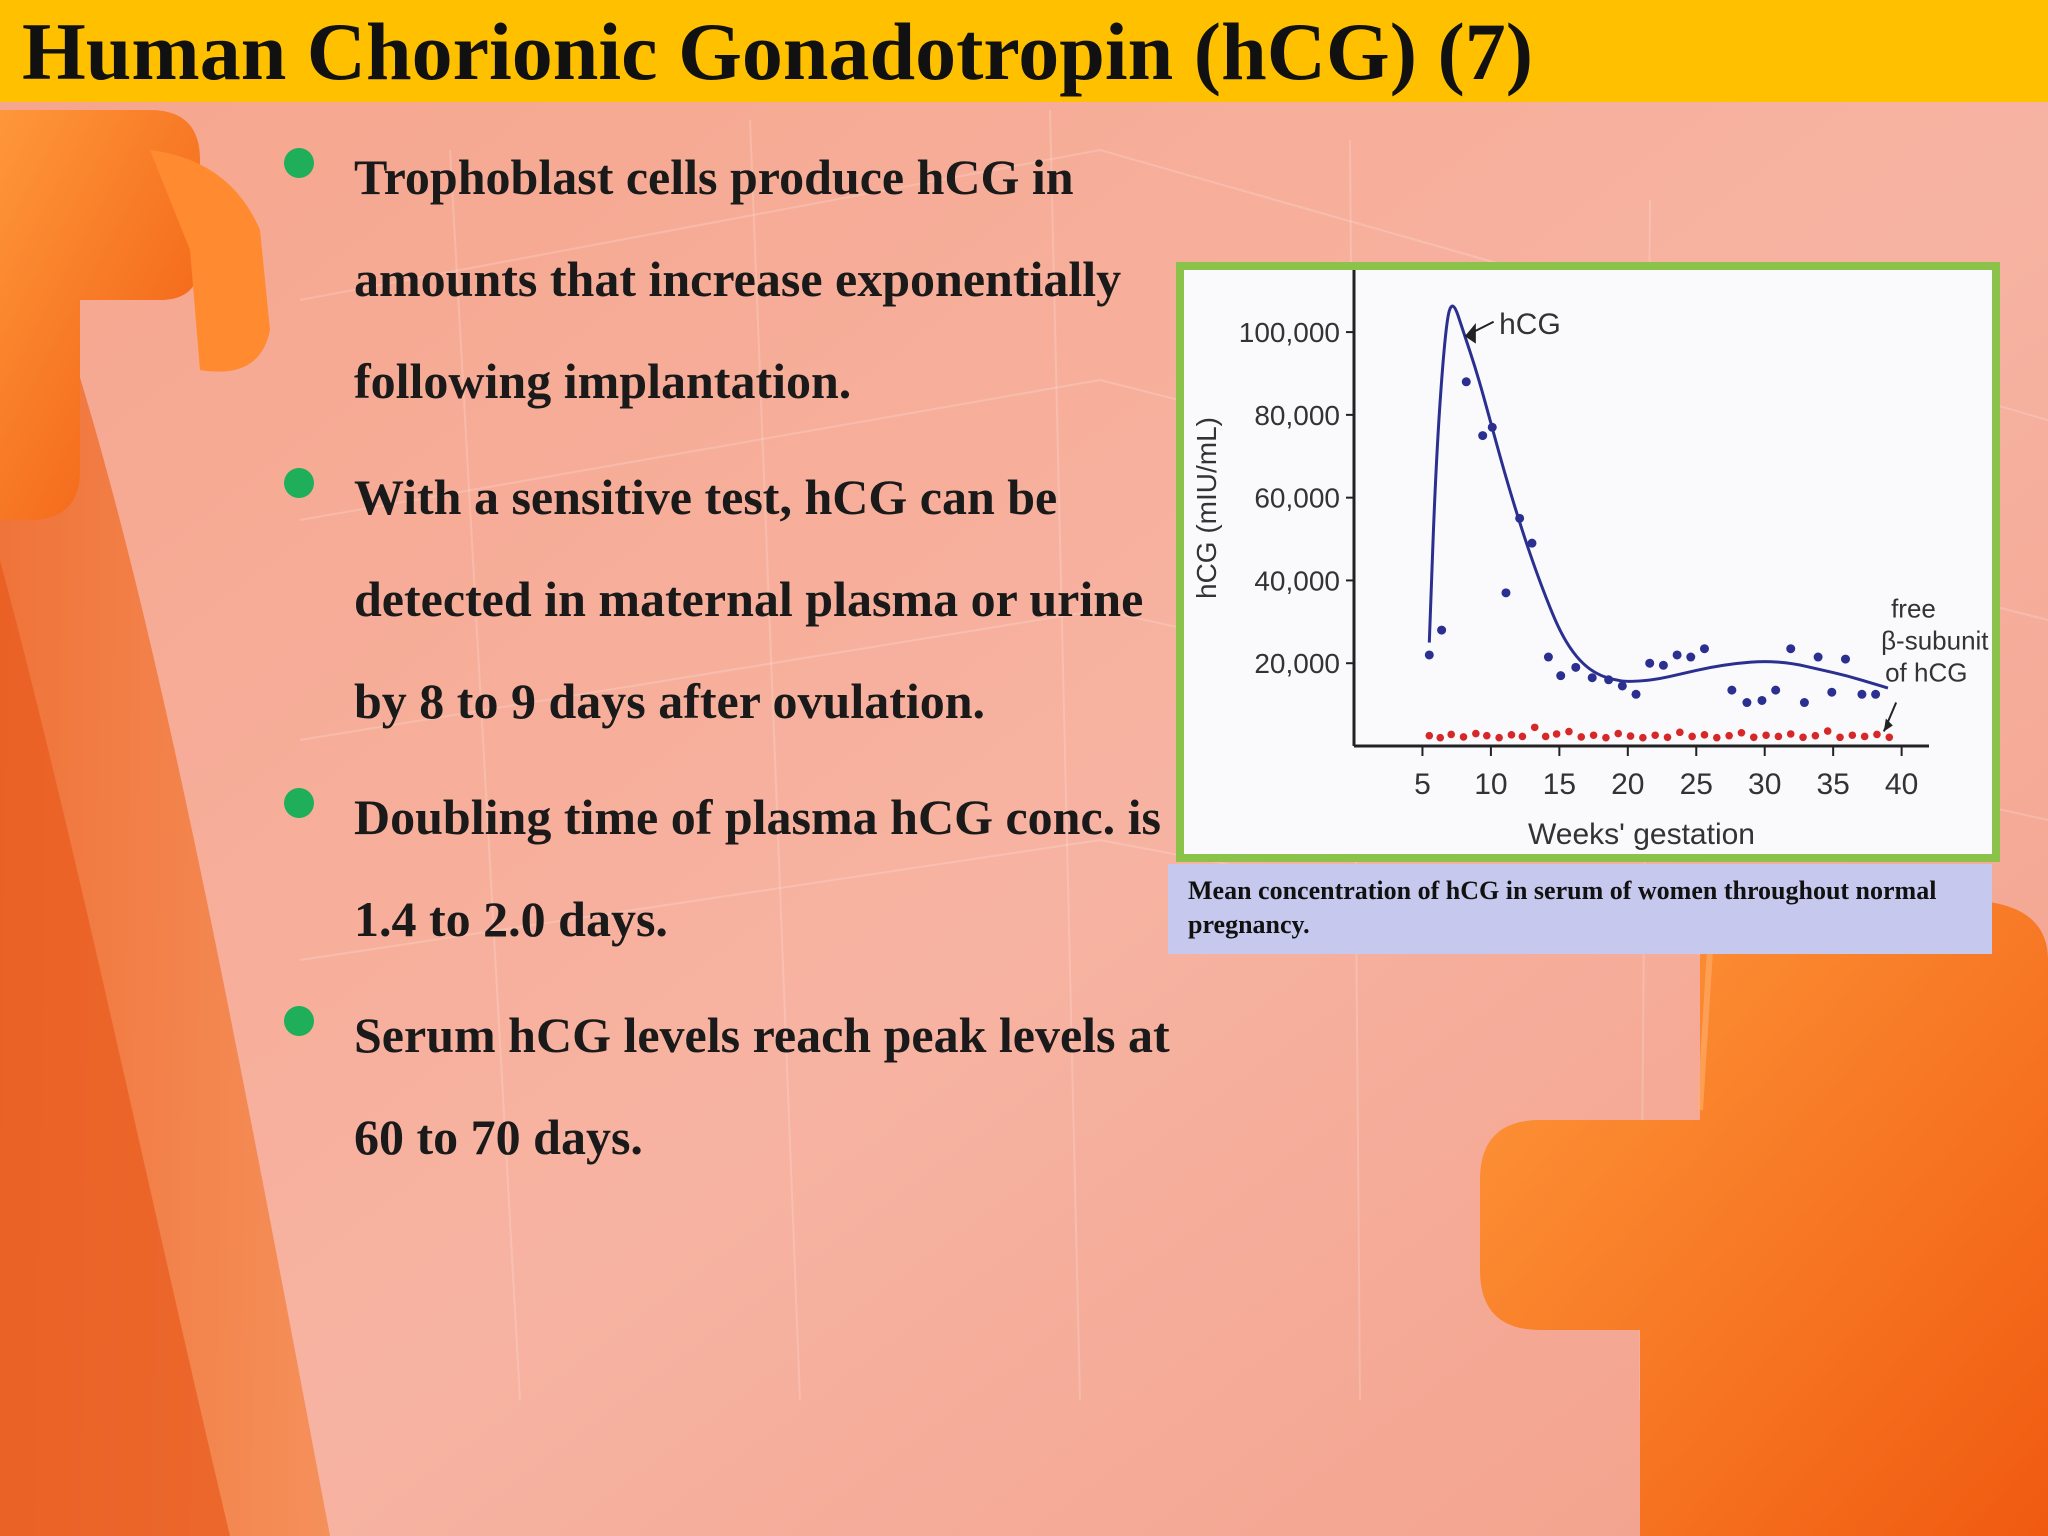 Image resolution: width=2048 pixels, height=1536 pixels. Describe the element at coordinates (1641, 834) in the screenshot. I see `x-axis-label: Weeks' gestation` at that location.